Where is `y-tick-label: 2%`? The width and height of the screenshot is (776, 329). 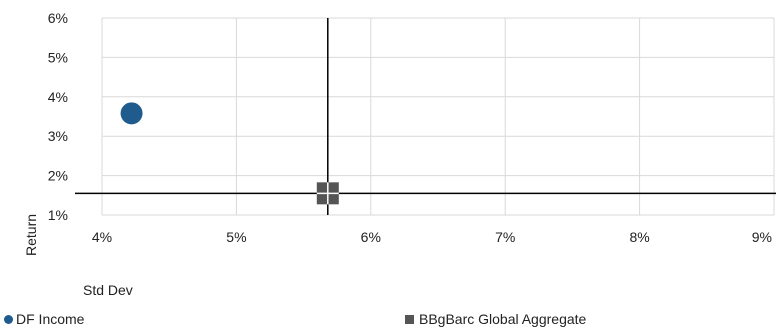 y-tick-label: 2% is located at coordinates (58, 176).